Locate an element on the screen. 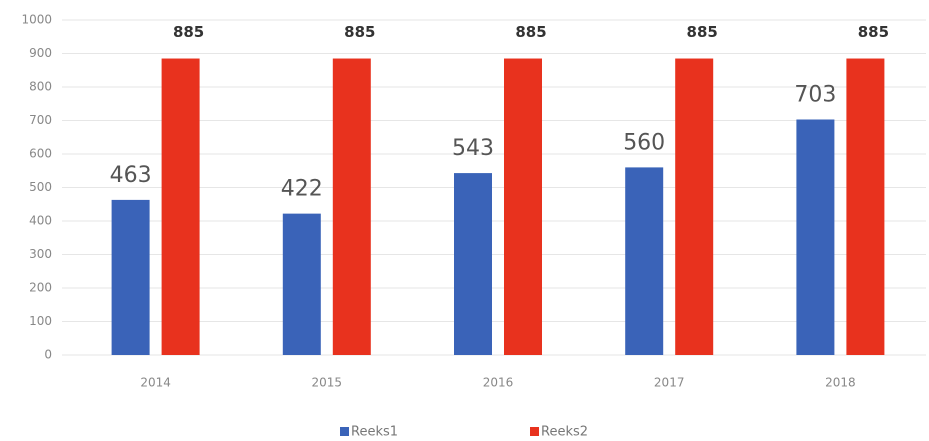 The width and height of the screenshot is (929, 441). y-tick-label: 0 is located at coordinates (48, 355).